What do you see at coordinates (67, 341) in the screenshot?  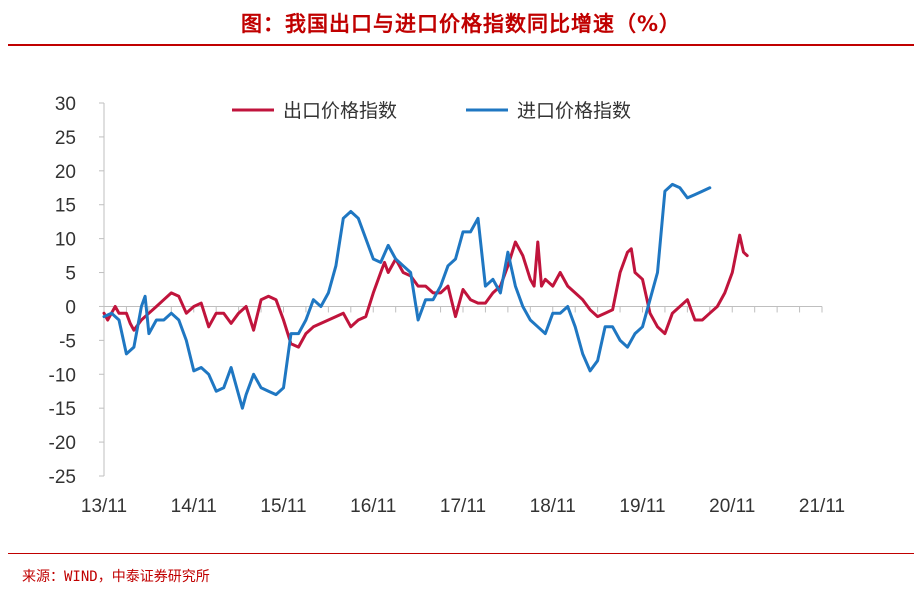 I see `y-tick-label: -5` at bounding box center [67, 341].